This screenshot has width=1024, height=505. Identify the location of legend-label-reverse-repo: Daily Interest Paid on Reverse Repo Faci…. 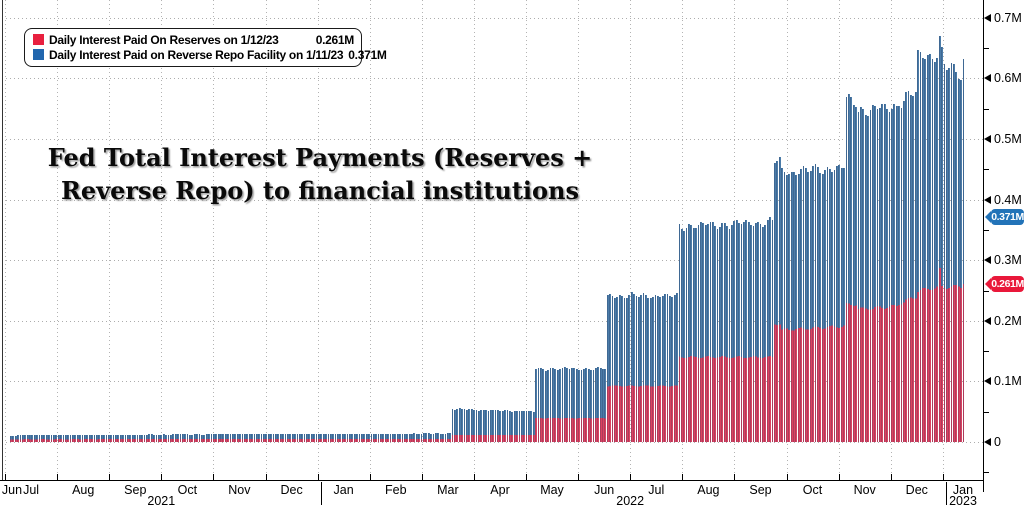
(196, 54).